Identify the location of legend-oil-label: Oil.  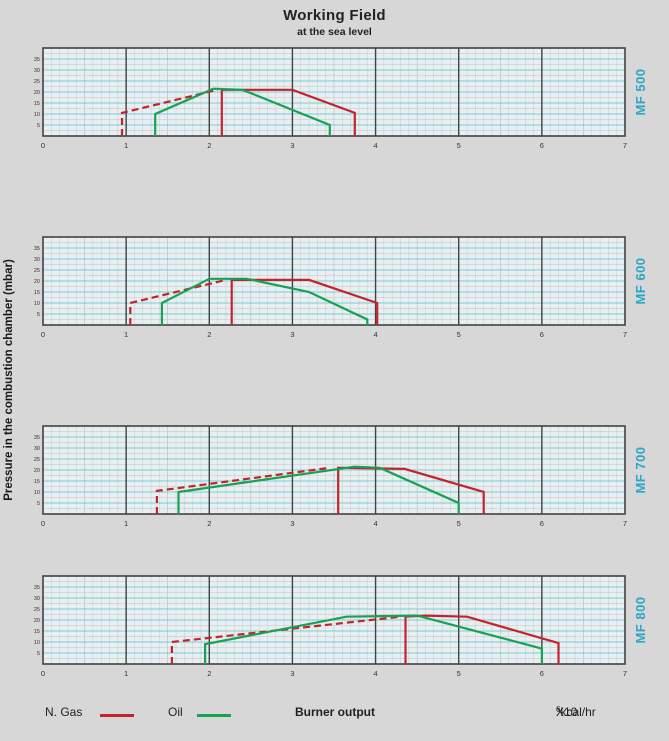
(175, 712).